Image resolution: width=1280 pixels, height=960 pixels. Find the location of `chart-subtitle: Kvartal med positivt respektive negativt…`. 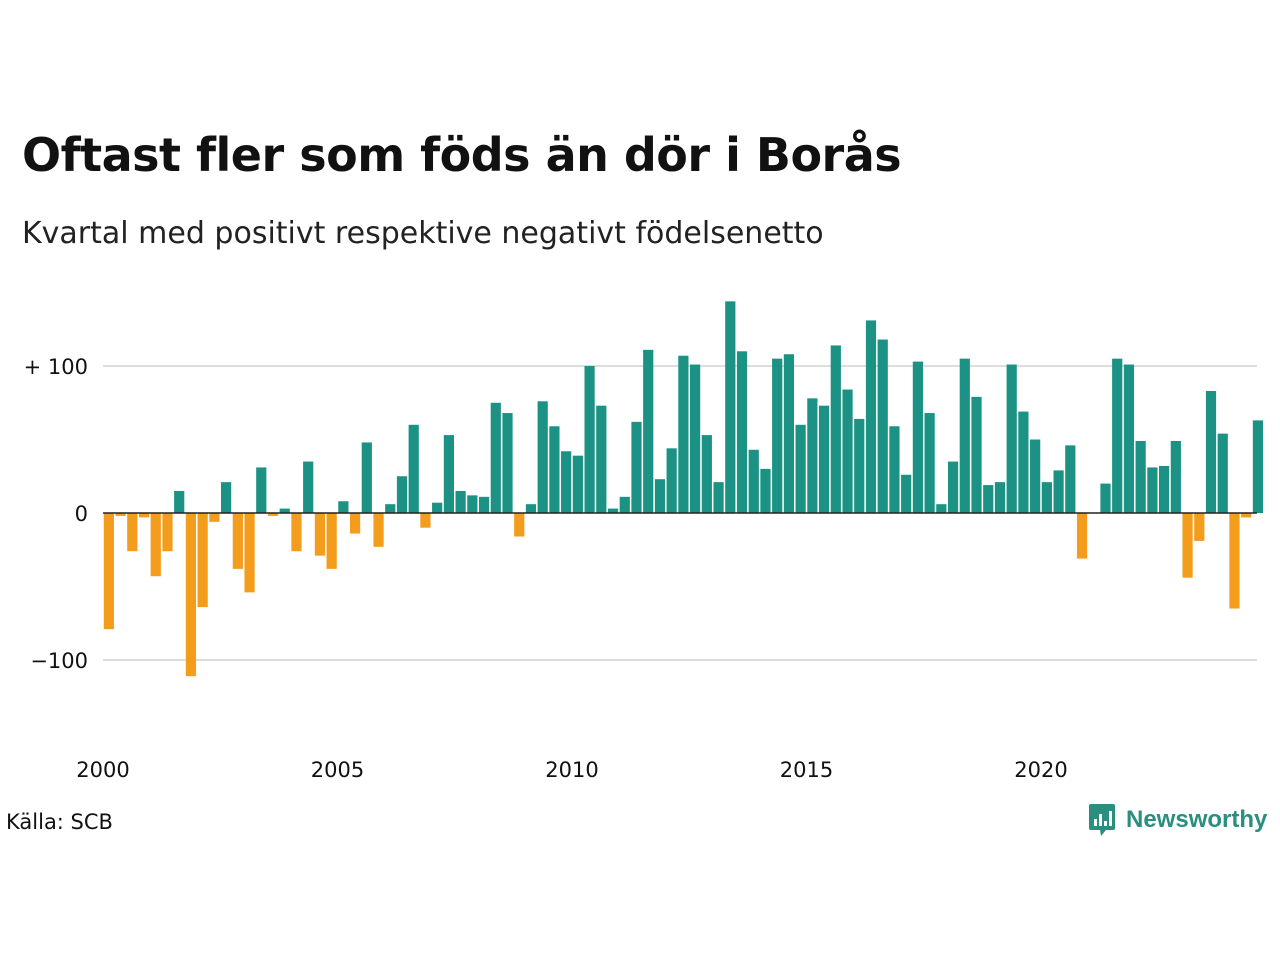

chart-subtitle: Kvartal med positivt respektive negativt… is located at coordinates (423, 233).